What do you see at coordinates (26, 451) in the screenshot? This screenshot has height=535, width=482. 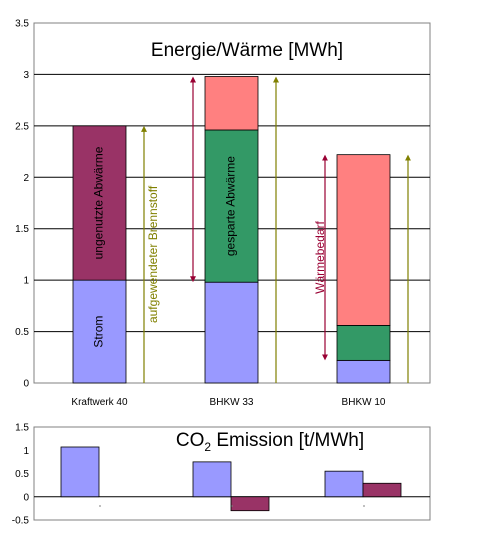 I see `co2-y-tick-label: 1` at bounding box center [26, 451].